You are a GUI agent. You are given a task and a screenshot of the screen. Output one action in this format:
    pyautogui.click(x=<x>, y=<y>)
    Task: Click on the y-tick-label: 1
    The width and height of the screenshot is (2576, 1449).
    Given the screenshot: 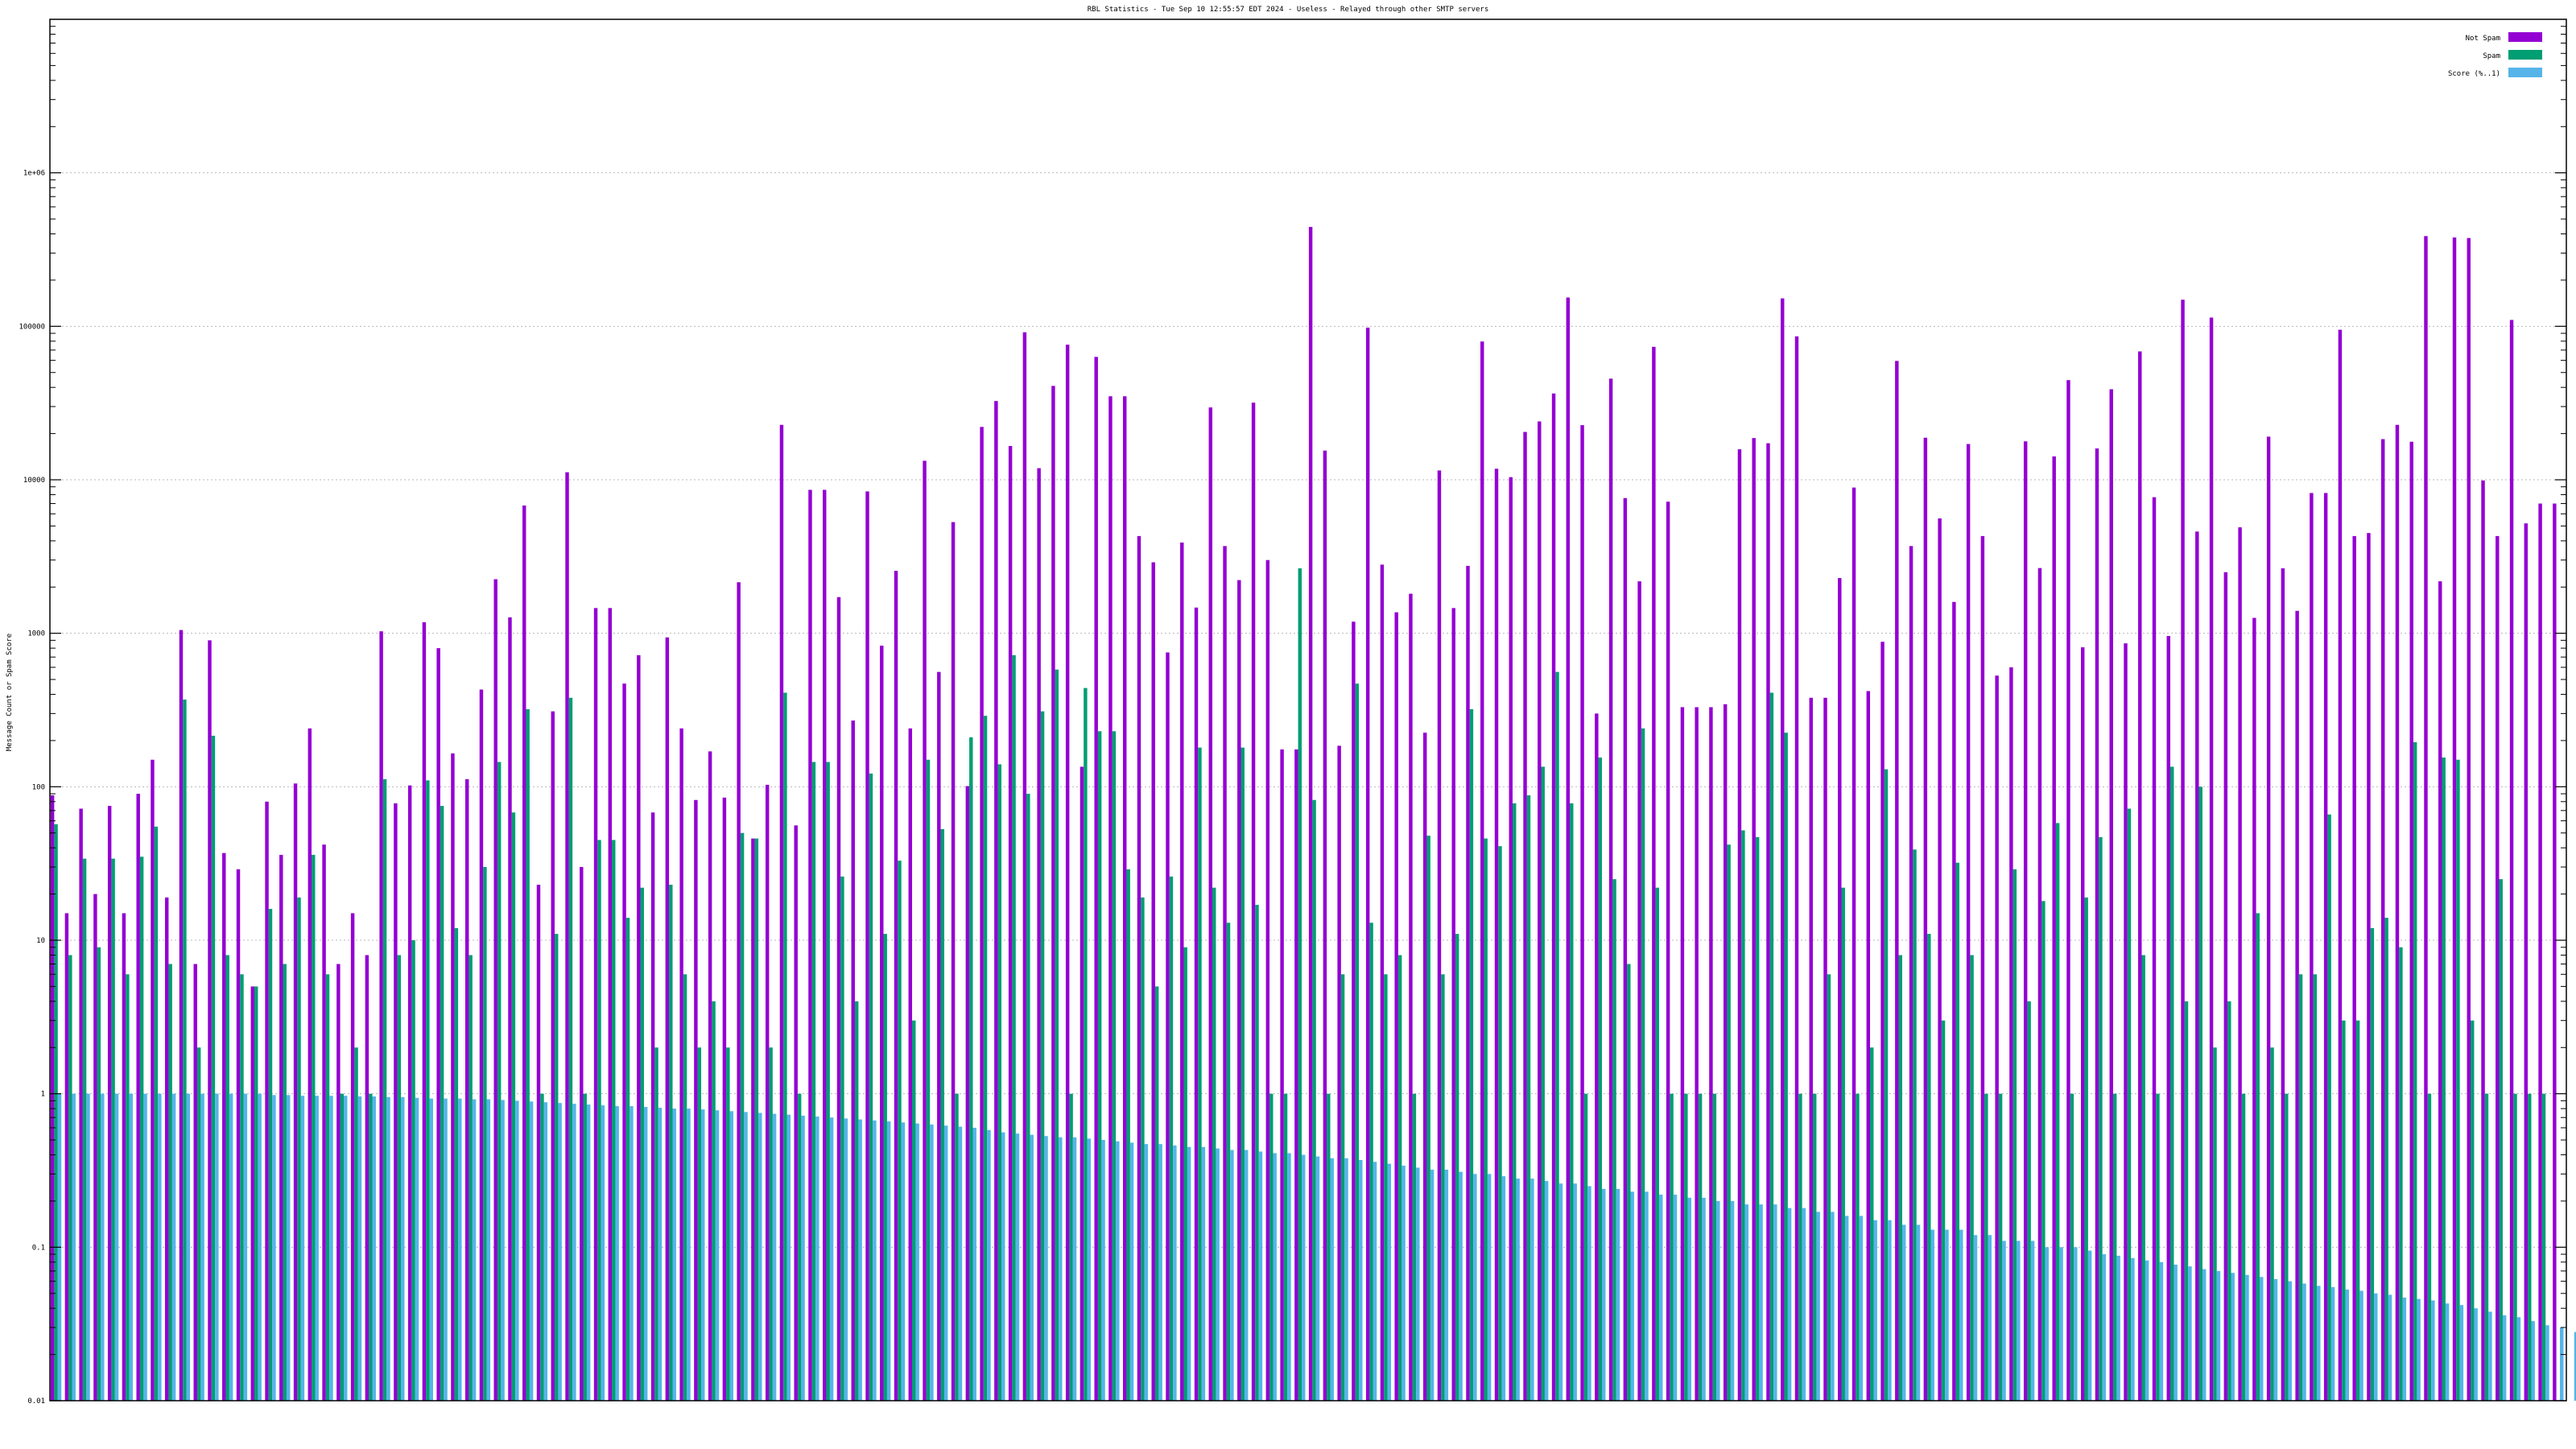 What is the action you would take?
    pyautogui.click(x=43, y=1095)
    